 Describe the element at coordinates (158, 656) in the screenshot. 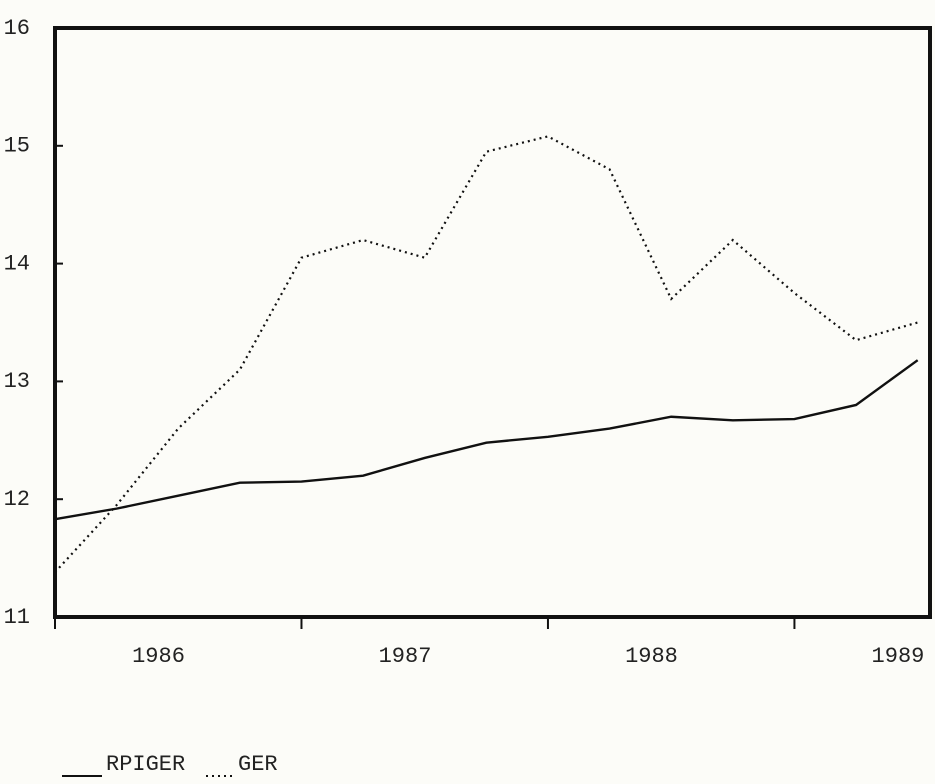

I see `x-tick-label: 1986` at that location.